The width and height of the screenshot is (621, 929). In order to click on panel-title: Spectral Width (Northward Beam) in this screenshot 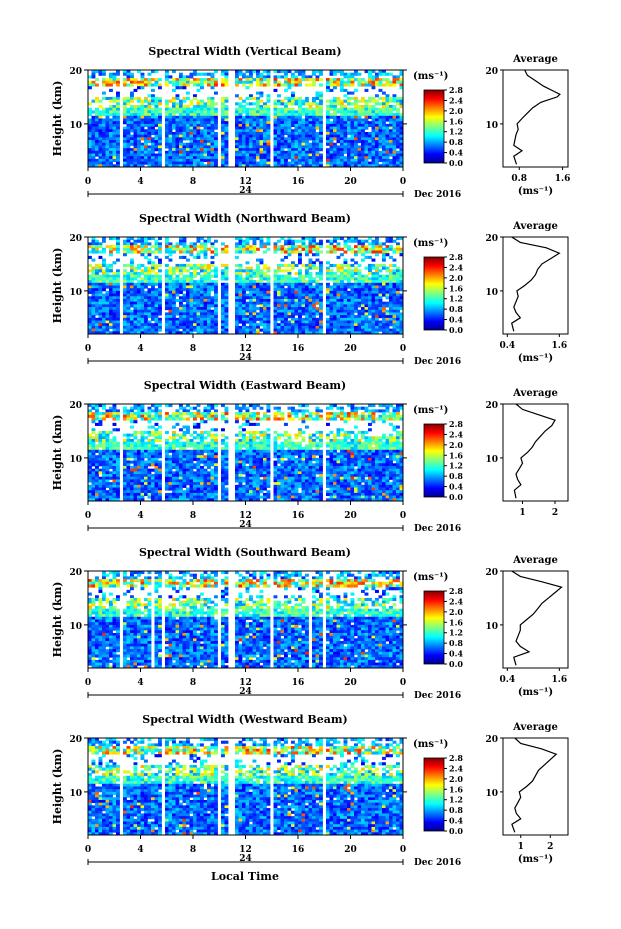, I will do `click(245, 218)`.